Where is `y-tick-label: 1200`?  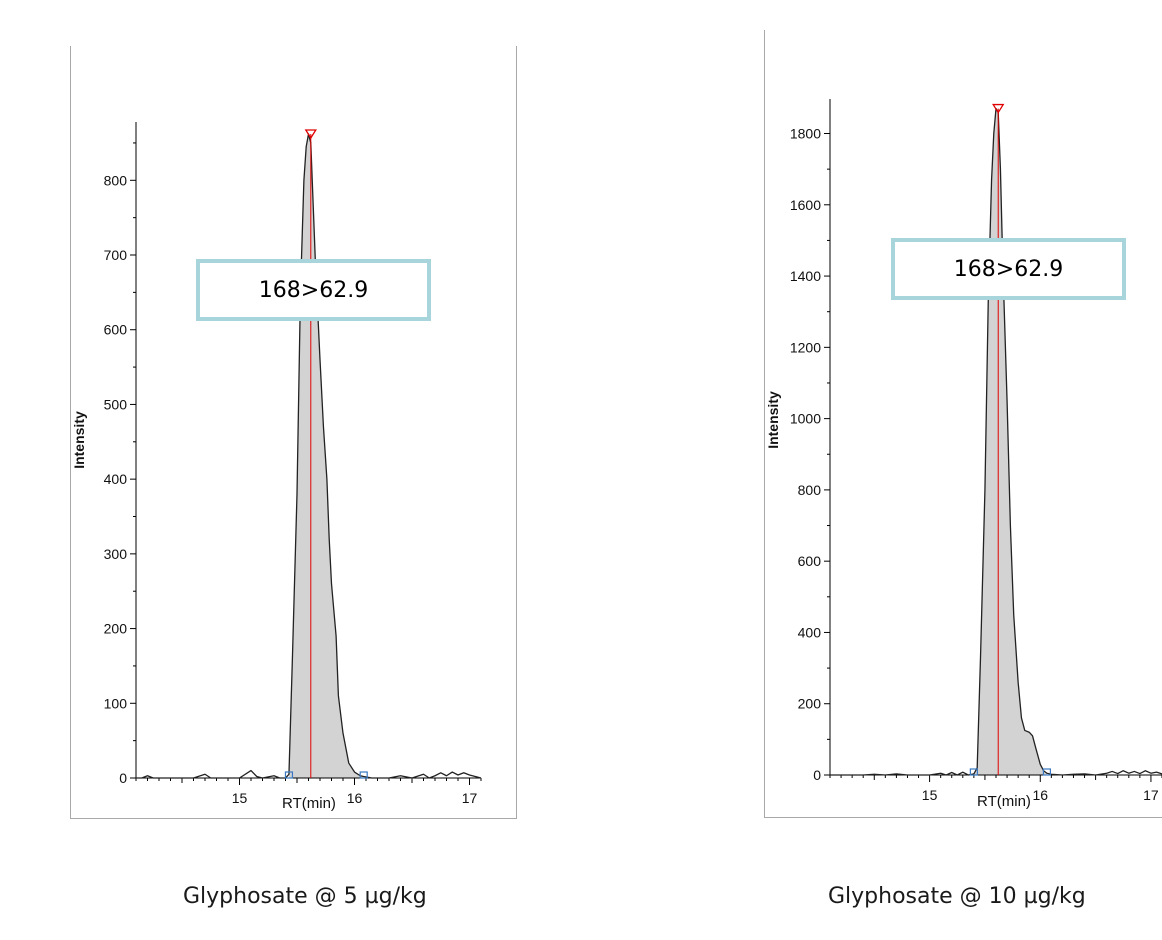 y-tick-label: 1200 is located at coordinates (805, 347).